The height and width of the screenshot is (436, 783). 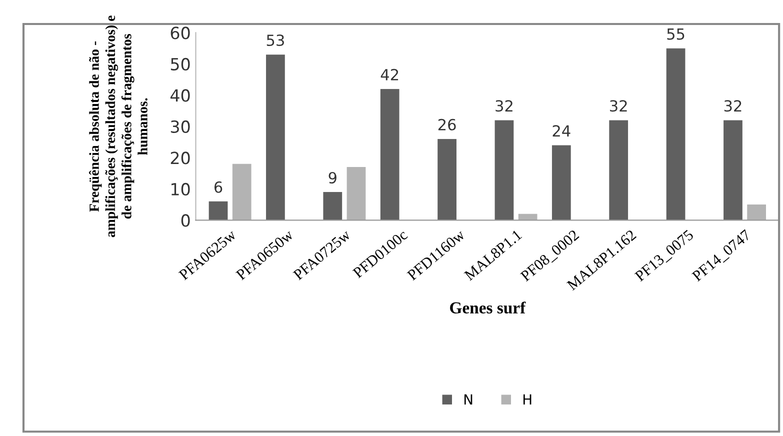 What do you see at coordinates (675, 34) in the screenshot?
I see `data-label: 55` at bounding box center [675, 34].